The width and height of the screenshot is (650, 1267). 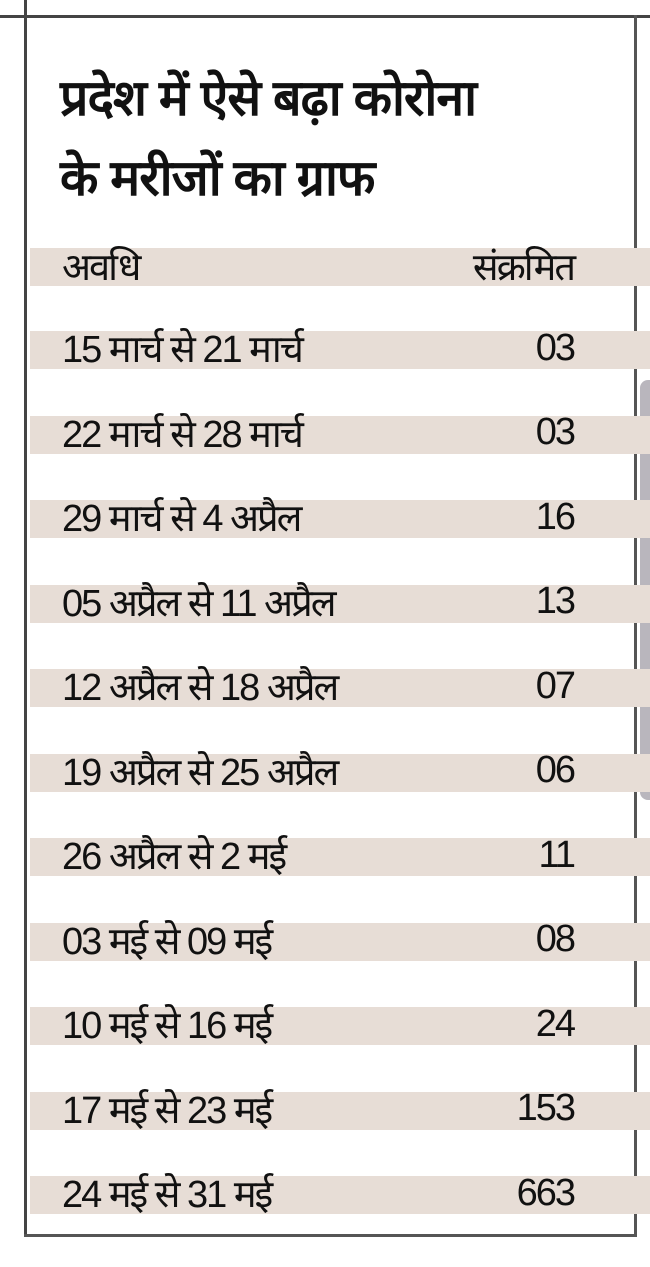 What do you see at coordinates (319, 940) in the screenshot?
I see `table-row: 03 मई से 09 मई 08` at bounding box center [319, 940].